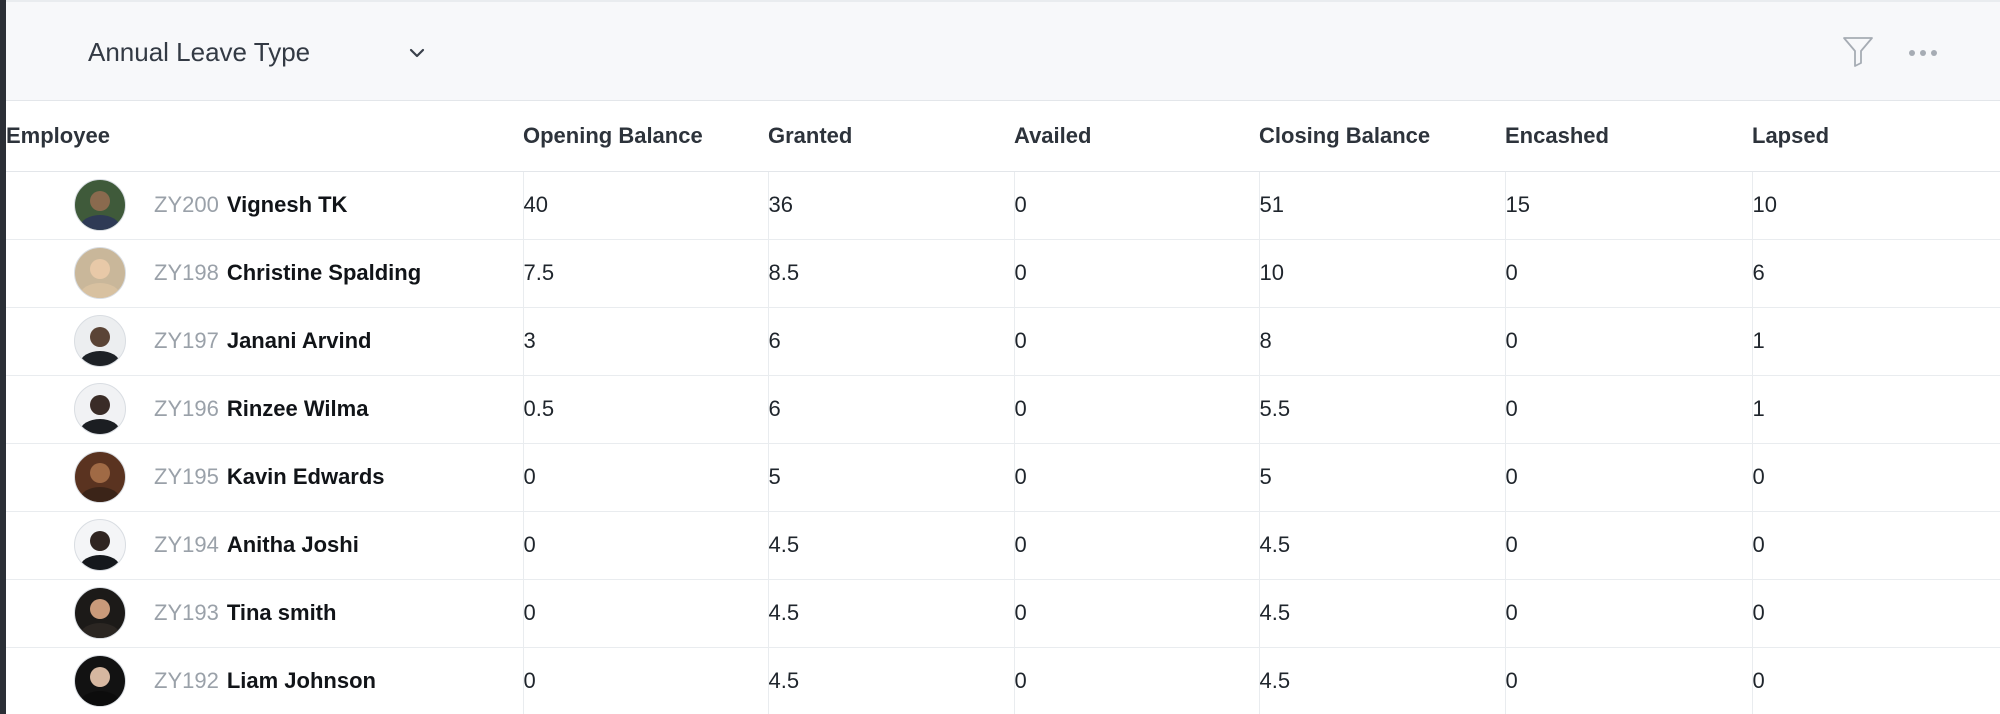 Image resolution: width=2000 pixels, height=714 pixels. Describe the element at coordinates (292, 544) in the screenshot. I see `employee-name: Anitha Joshi` at that location.